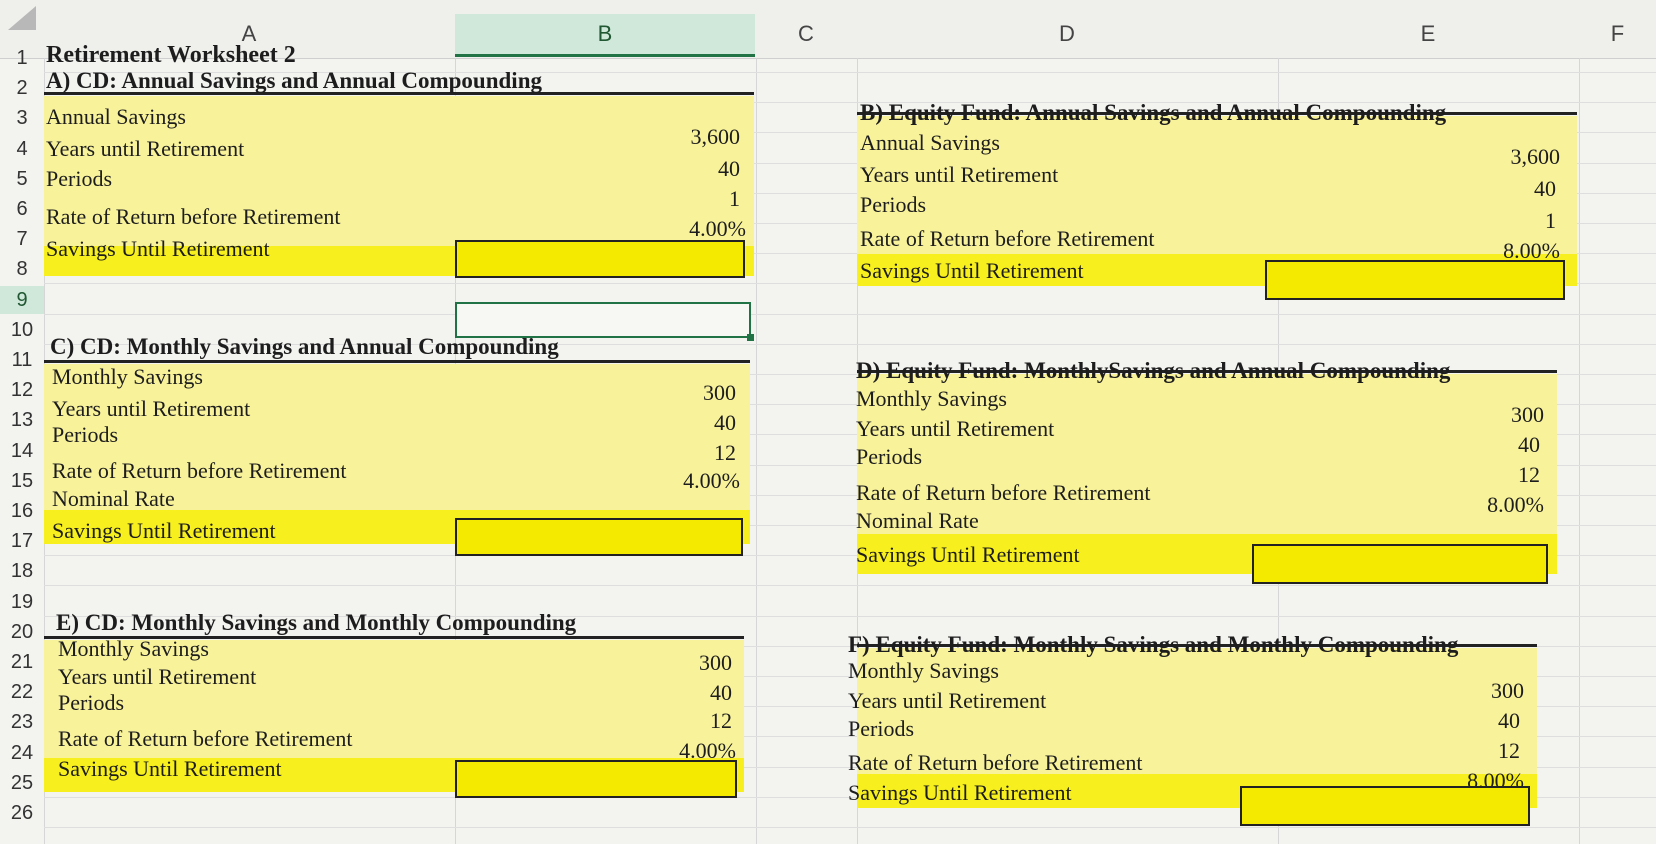  I want to click on section-f-result-cell, so click(1385, 806).